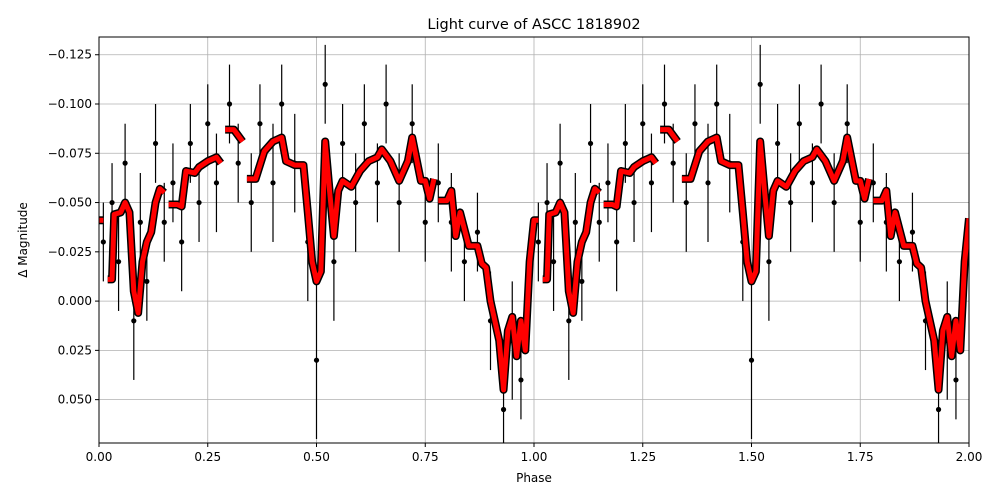  Describe the element at coordinates (533, 25) in the screenshot. I see `chart-title: Light curve of ASCC 1818902` at that location.